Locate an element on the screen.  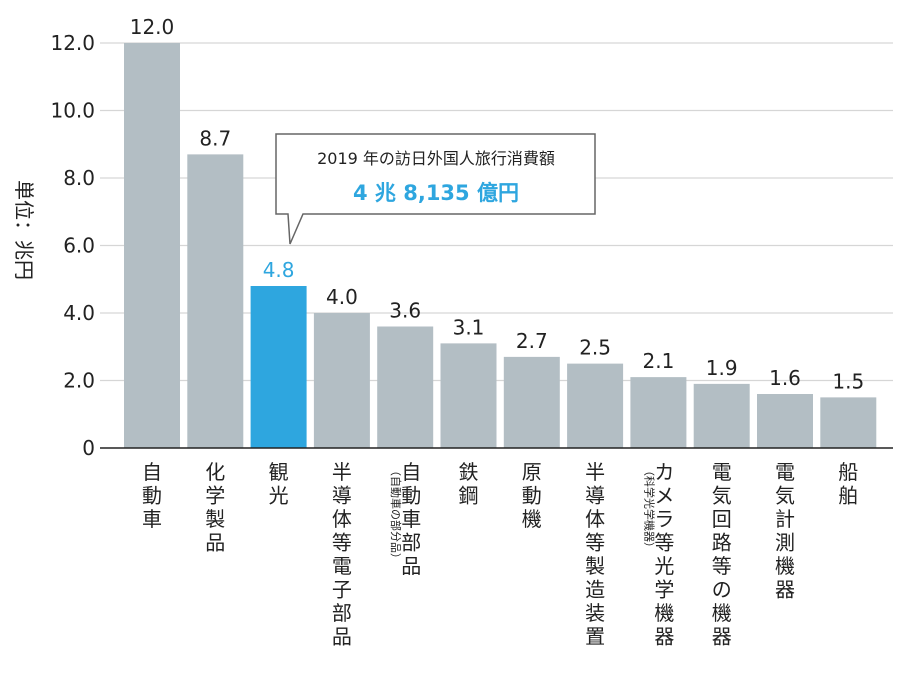
category-label: 自動車部品 is located at coordinates (411, 519).